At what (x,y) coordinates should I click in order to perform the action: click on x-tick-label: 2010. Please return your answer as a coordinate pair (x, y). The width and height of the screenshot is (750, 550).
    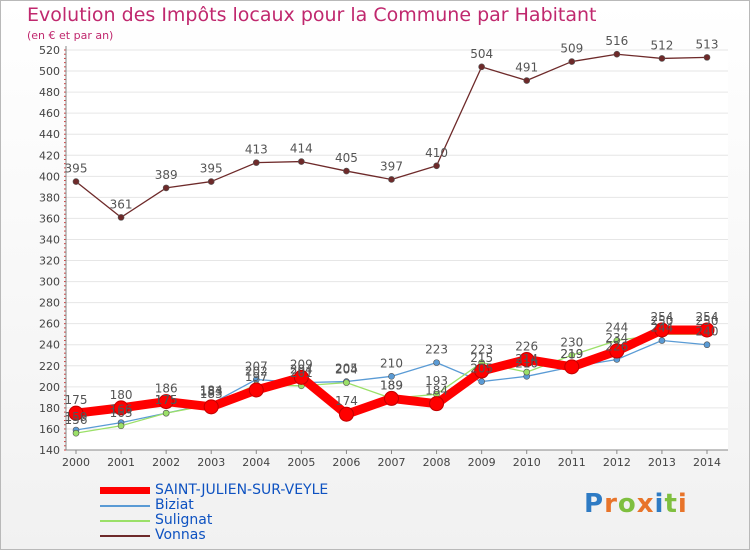
    Looking at the image, I should click on (527, 462).